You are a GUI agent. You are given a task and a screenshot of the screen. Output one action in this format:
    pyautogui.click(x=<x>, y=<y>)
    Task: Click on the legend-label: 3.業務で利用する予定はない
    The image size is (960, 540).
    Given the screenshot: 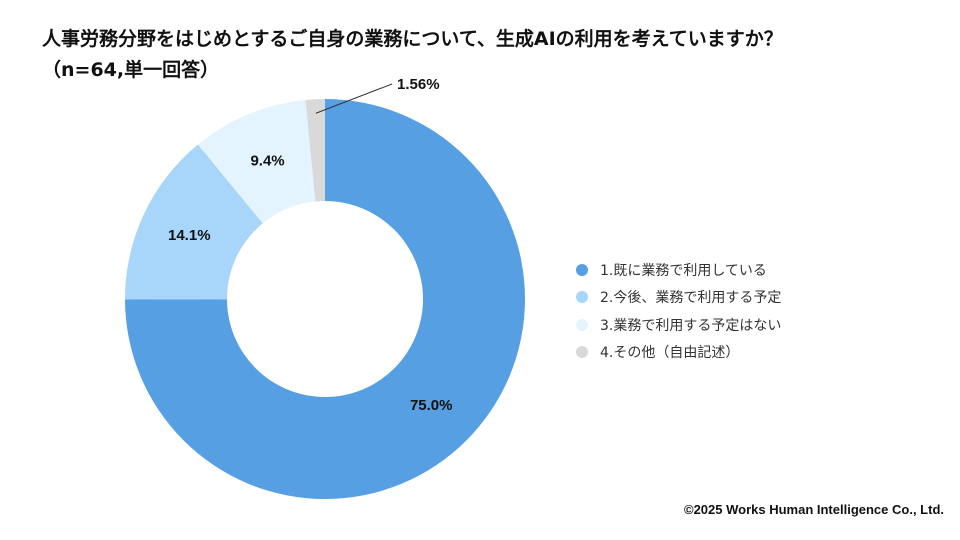 What is the action you would take?
    pyautogui.click(x=691, y=325)
    